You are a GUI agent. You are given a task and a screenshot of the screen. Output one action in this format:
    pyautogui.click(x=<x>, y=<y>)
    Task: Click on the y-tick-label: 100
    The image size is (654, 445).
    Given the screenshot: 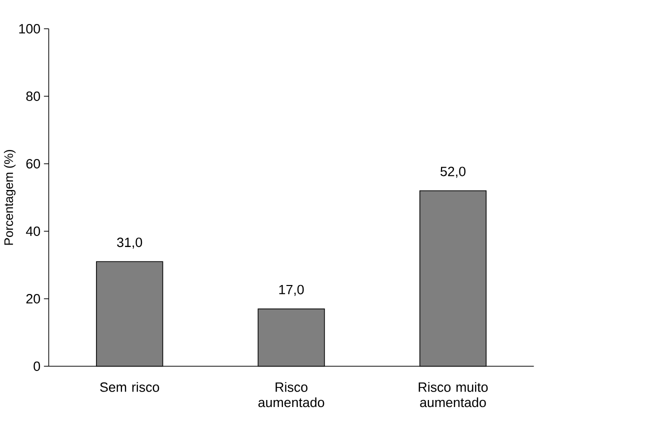 What is the action you would take?
    pyautogui.click(x=29, y=29)
    